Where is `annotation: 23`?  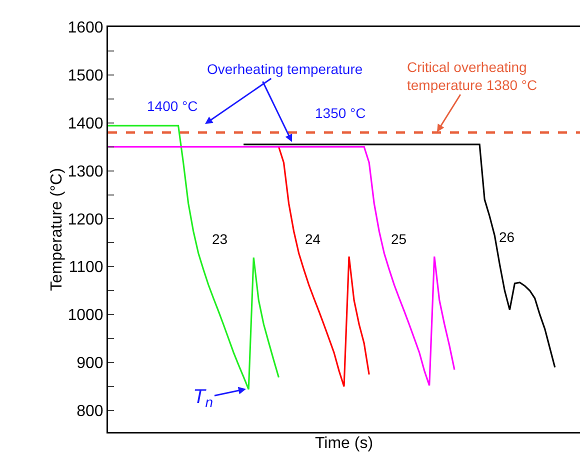
annotation: 23 is located at coordinates (220, 239).